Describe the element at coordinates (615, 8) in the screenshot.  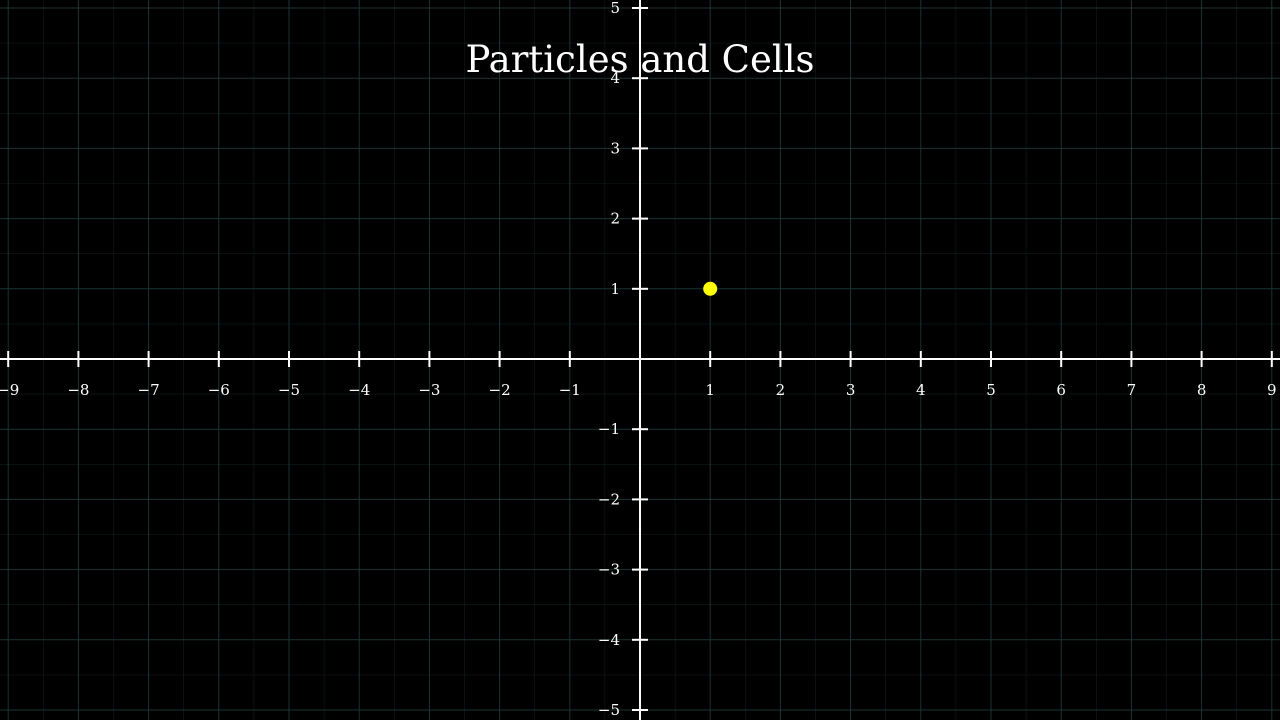
I see `y-tick-label: 5` at that location.